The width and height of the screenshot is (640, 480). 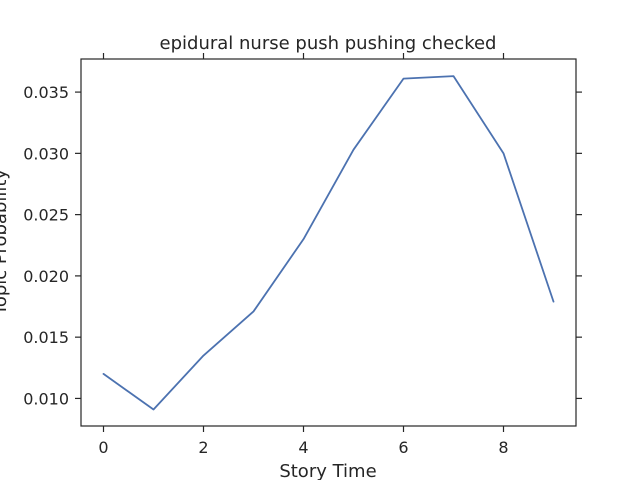 I want to click on y-tick-label: 0.010, so click(x=46, y=398).